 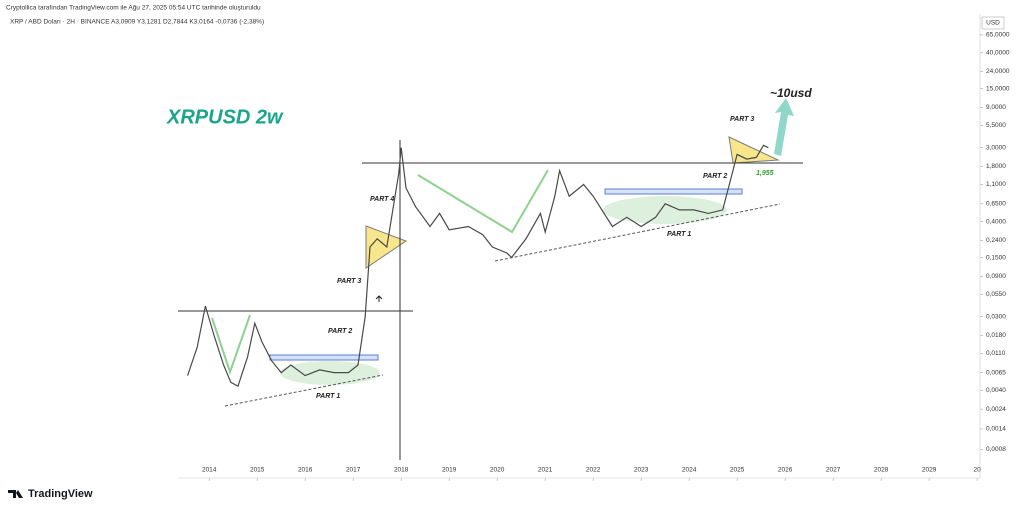 I want to click on target-arrow, so click(x=784, y=127).